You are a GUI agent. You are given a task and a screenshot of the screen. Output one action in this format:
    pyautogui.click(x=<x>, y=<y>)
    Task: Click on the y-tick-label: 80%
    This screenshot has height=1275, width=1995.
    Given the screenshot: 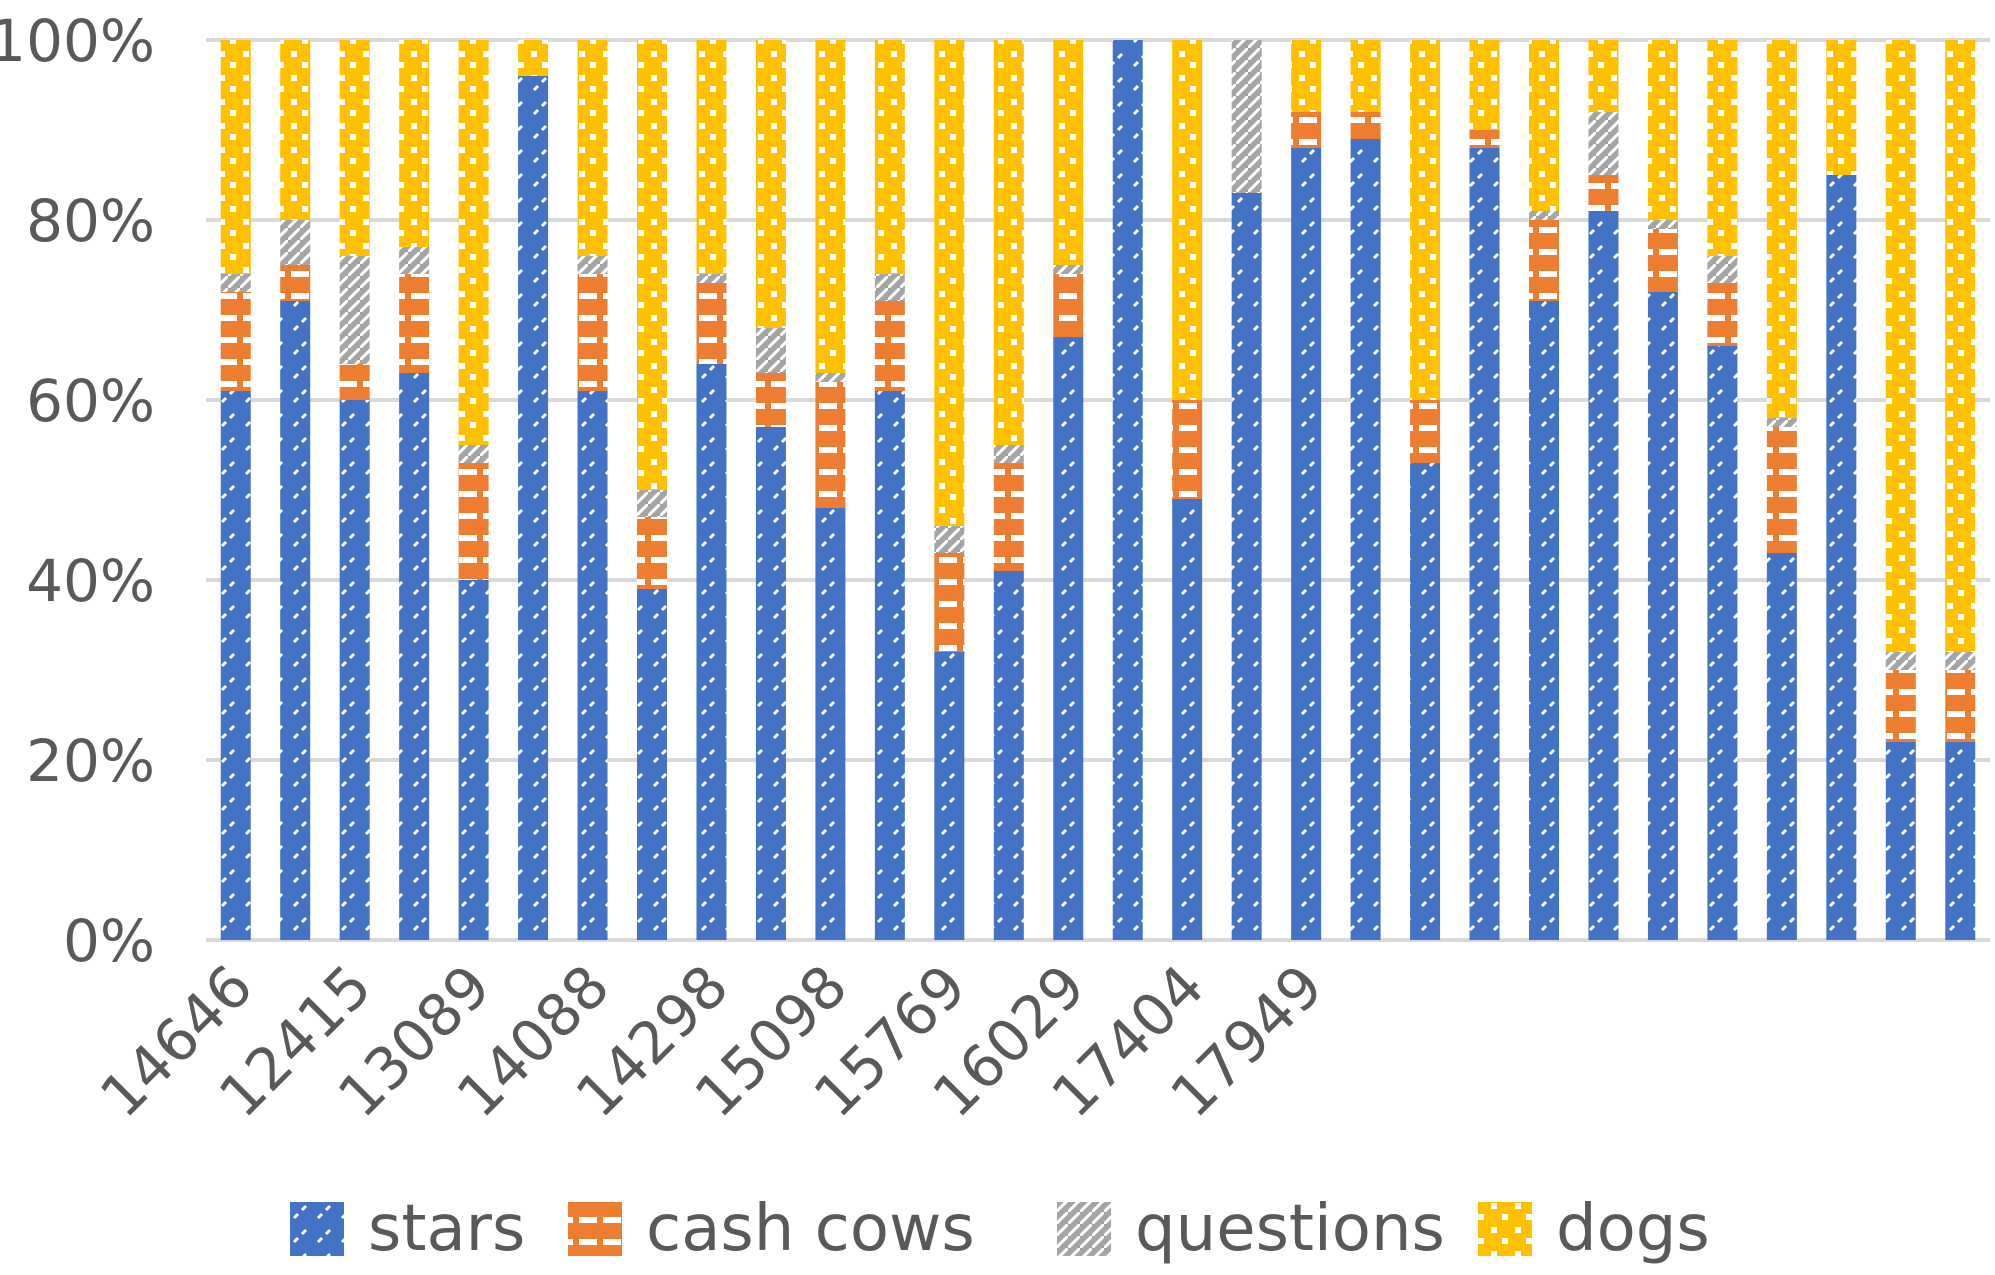 What is the action you would take?
    pyautogui.click(x=90, y=221)
    